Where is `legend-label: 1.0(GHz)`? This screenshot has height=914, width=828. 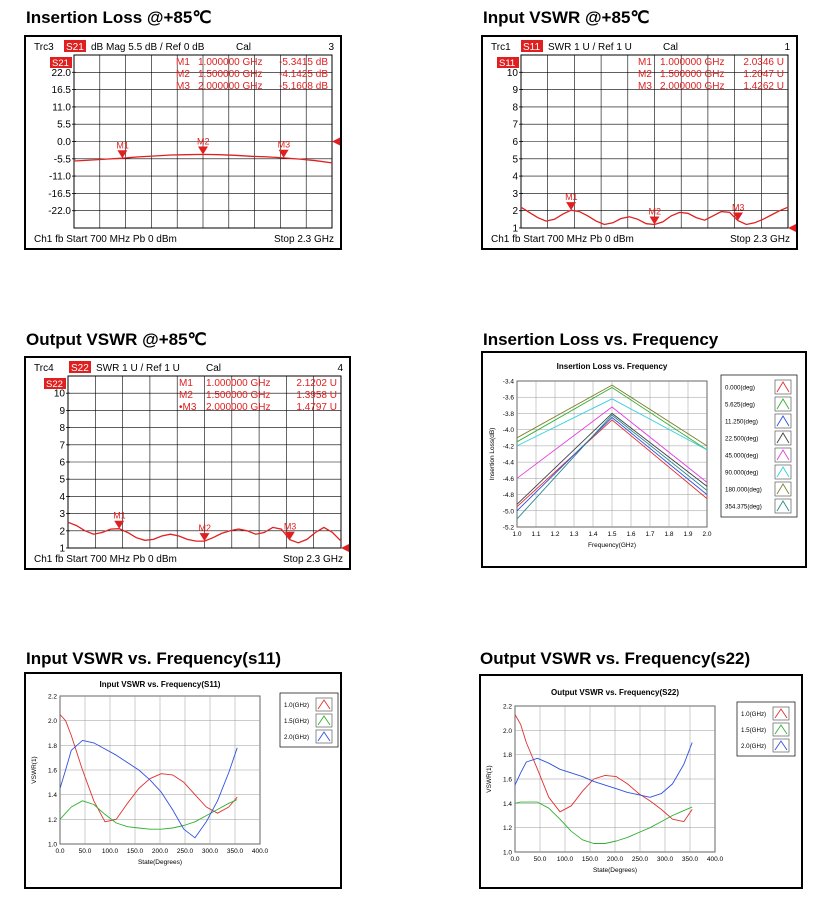
legend-label: 1.0(GHz) is located at coordinates (753, 714).